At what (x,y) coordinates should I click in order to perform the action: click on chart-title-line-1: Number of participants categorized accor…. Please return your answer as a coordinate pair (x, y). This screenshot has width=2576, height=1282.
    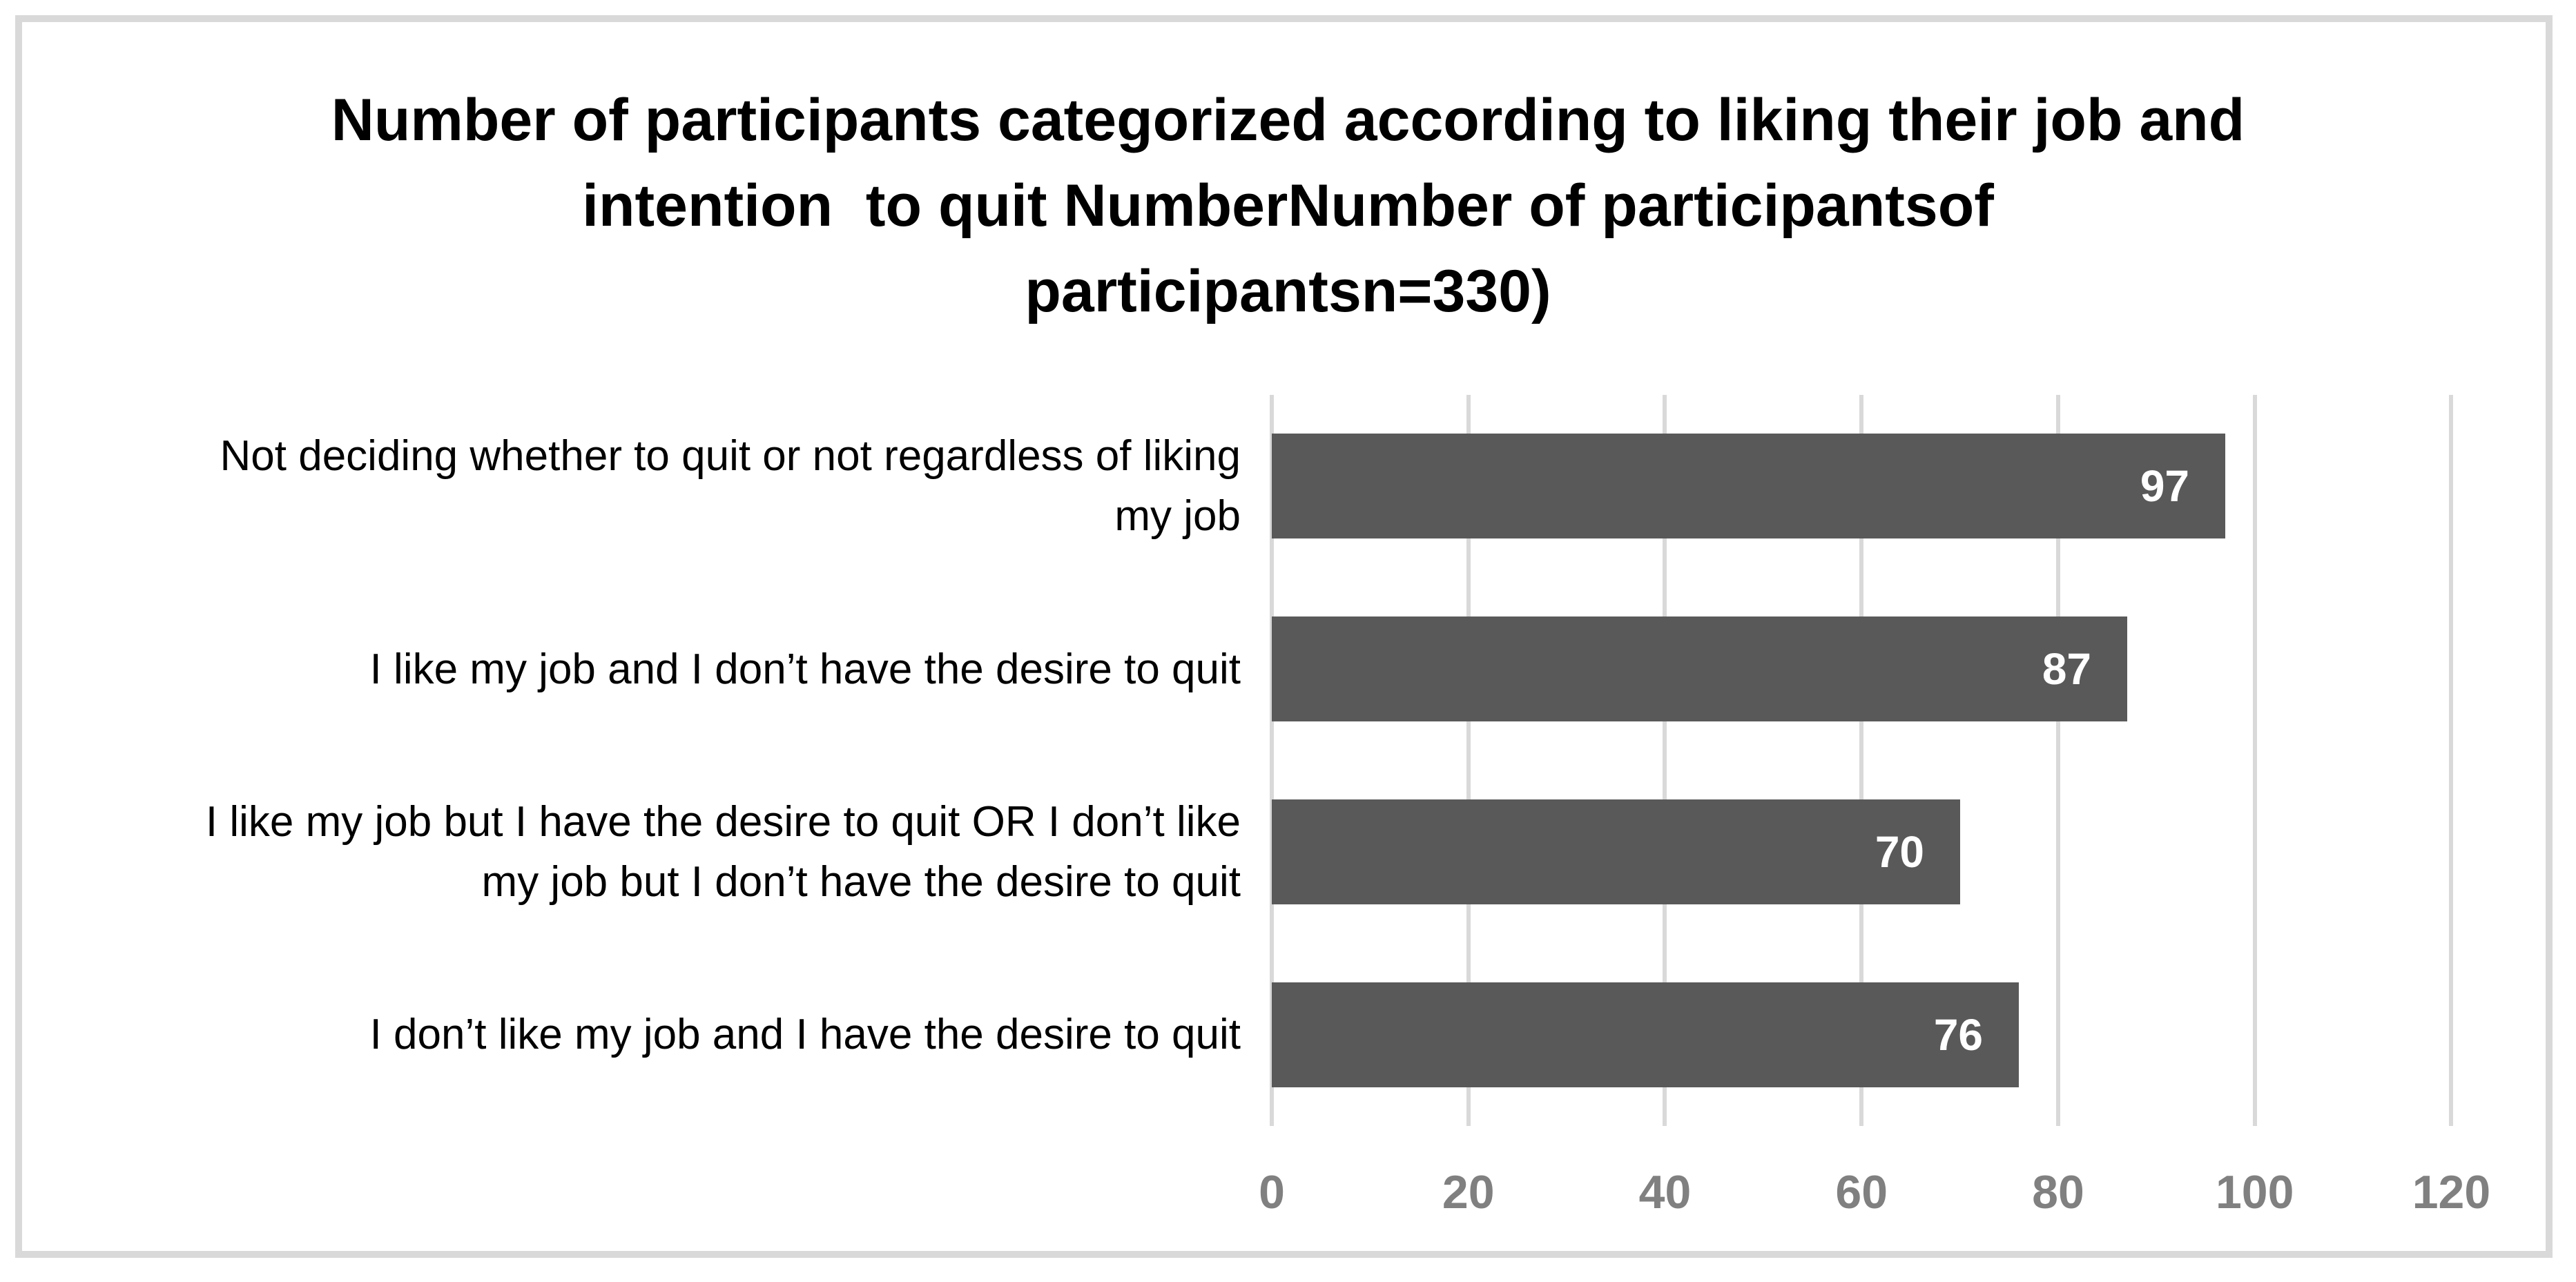
    Looking at the image, I should click on (1288, 120).